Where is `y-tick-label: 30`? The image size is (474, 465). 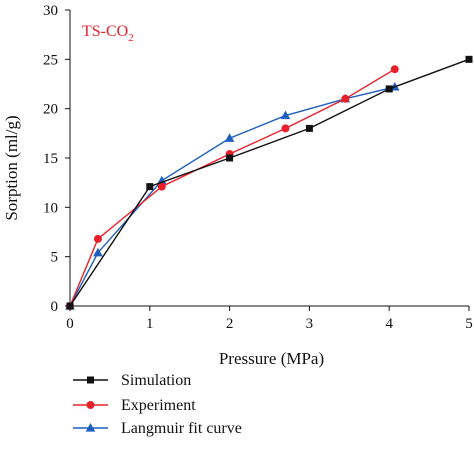 y-tick-label: 30 is located at coordinates (50, 11).